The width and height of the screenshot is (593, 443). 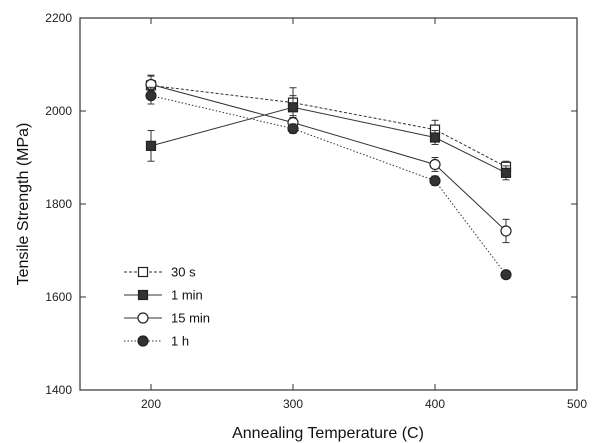 What do you see at coordinates (328, 433) in the screenshot?
I see `x-axis-title: Annealing Temperature (C)` at bounding box center [328, 433].